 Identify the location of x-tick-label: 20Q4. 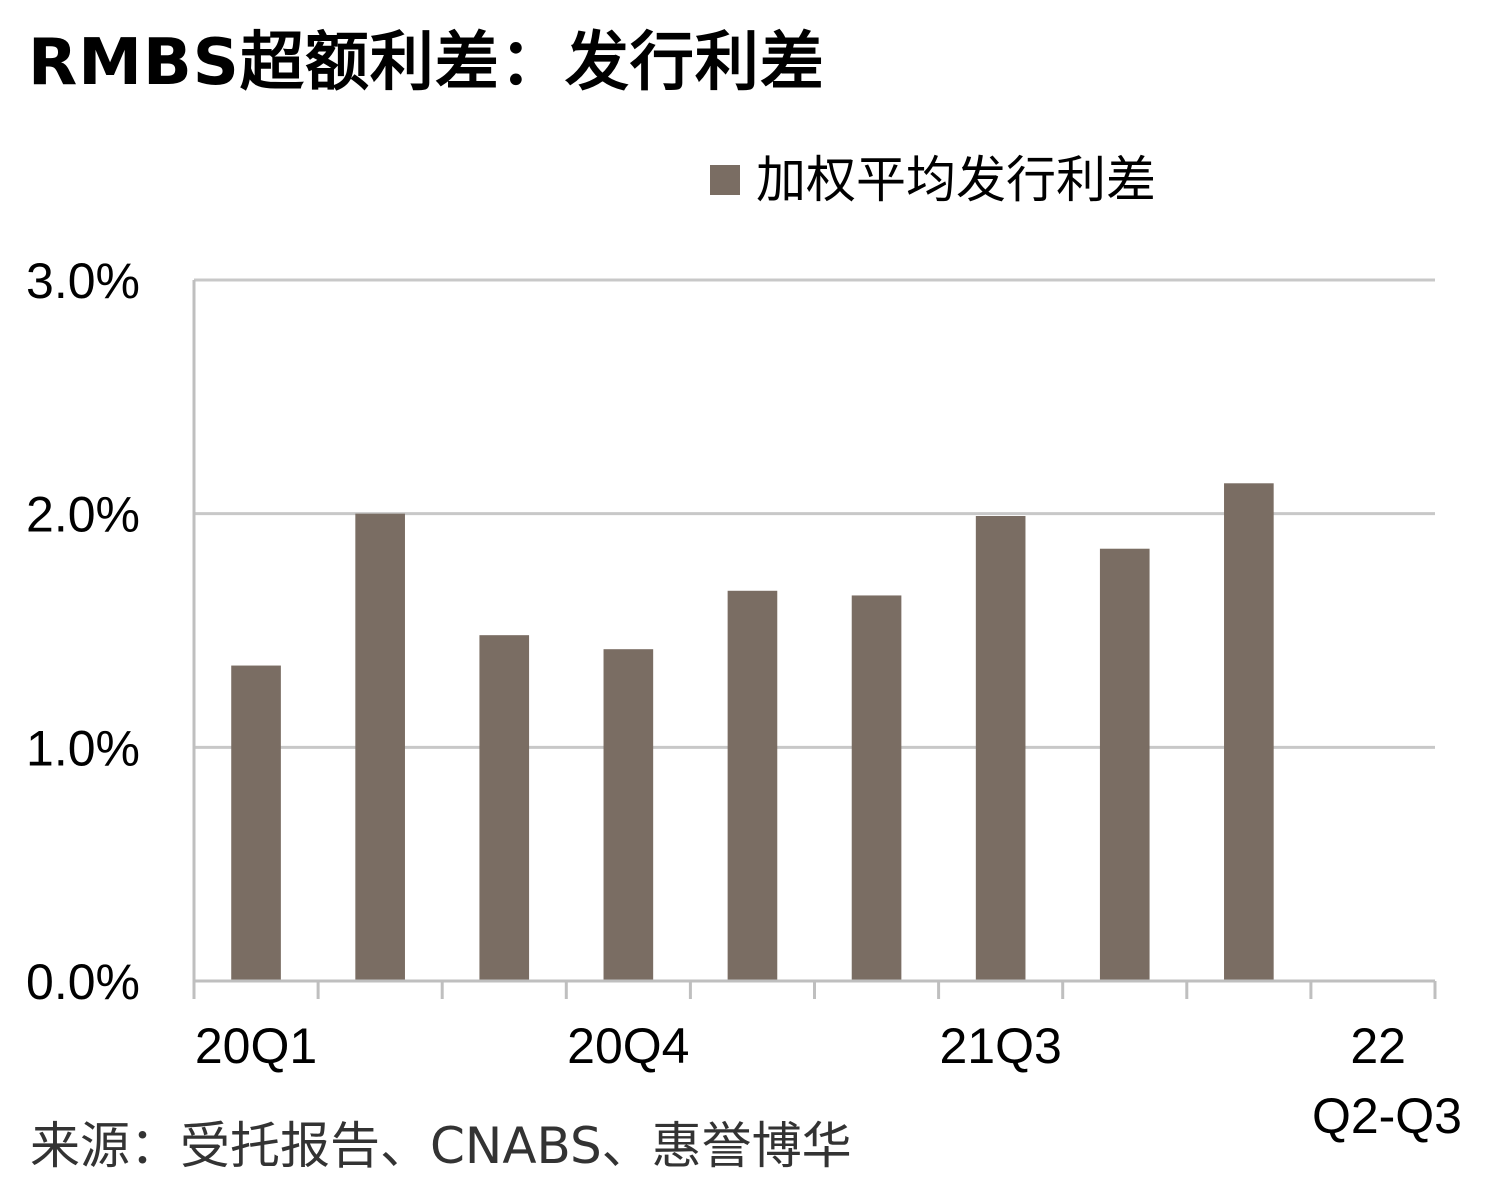
(628, 1046).